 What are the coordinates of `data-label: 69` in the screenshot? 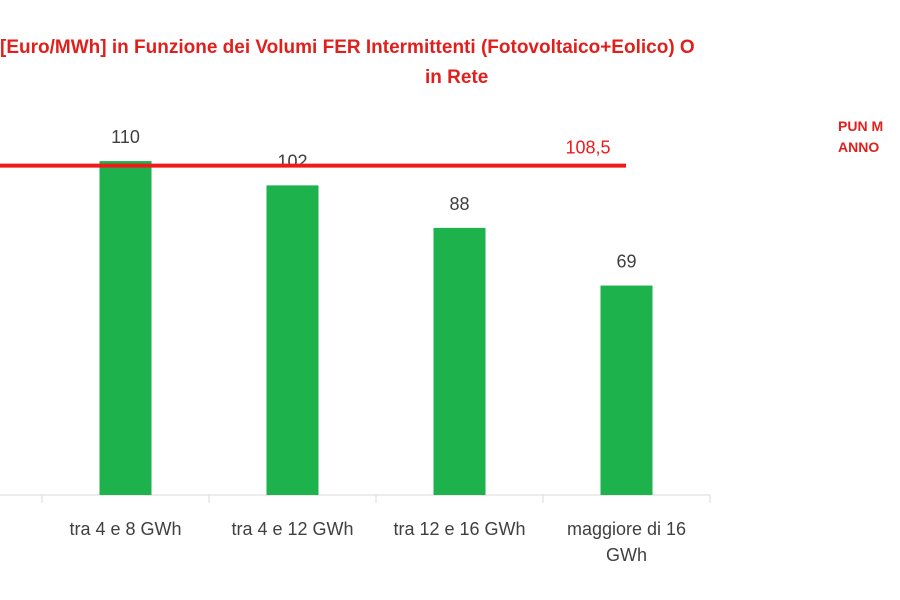 It's located at (626, 262).